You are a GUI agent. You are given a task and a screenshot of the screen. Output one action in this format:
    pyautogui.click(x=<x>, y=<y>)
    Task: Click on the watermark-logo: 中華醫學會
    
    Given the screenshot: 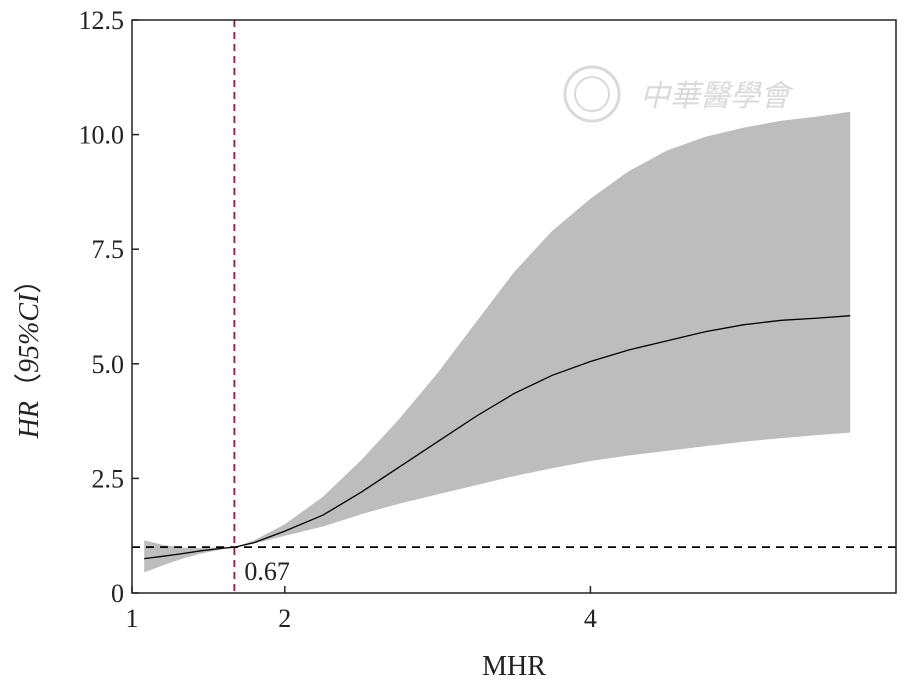 What is the action you would take?
    pyautogui.click(x=678, y=94)
    